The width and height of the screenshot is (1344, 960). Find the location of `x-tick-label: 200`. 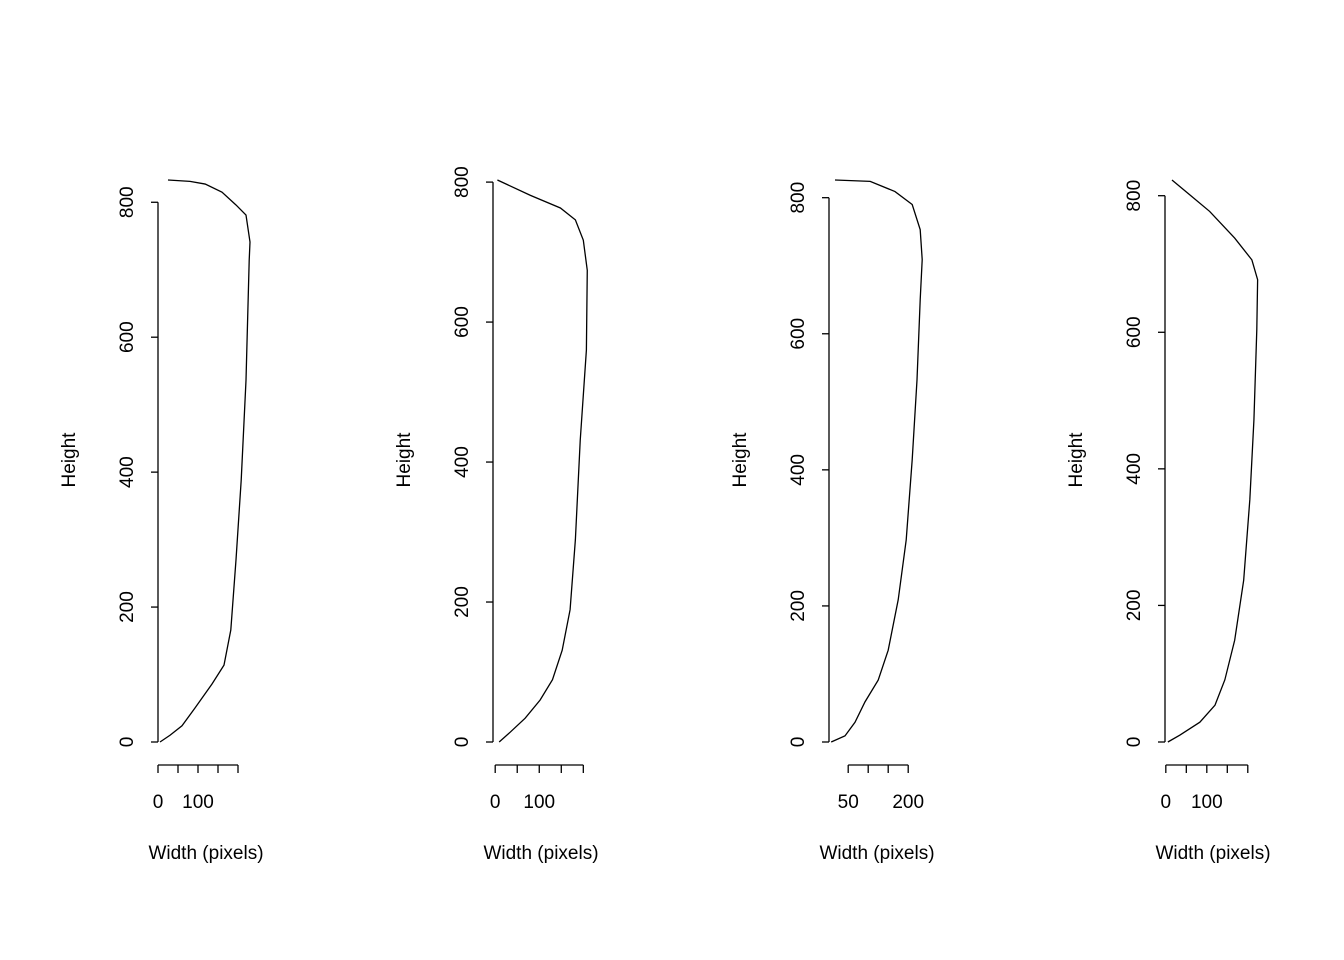

x-tick-label: 200 is located at coordinates (908, 802).